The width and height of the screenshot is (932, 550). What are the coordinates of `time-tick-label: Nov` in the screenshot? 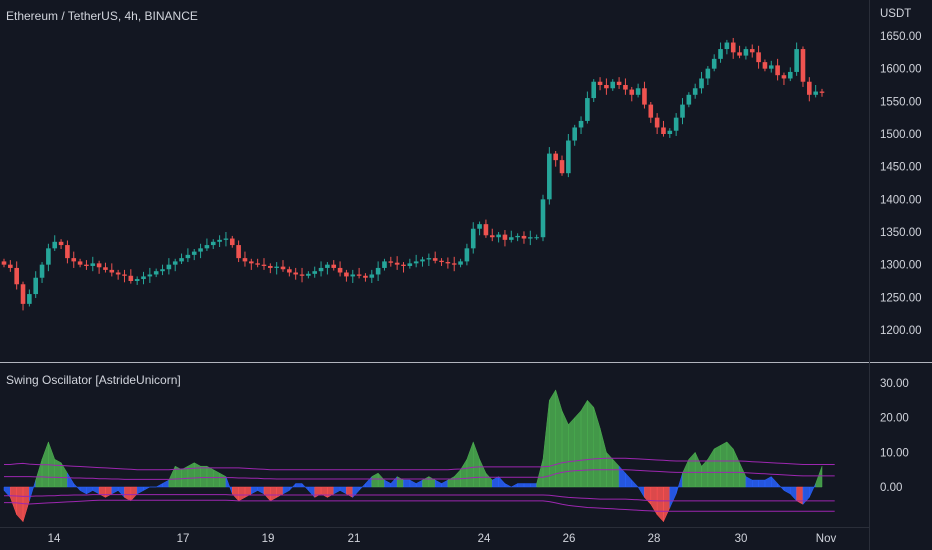 It's located at (826, 539).